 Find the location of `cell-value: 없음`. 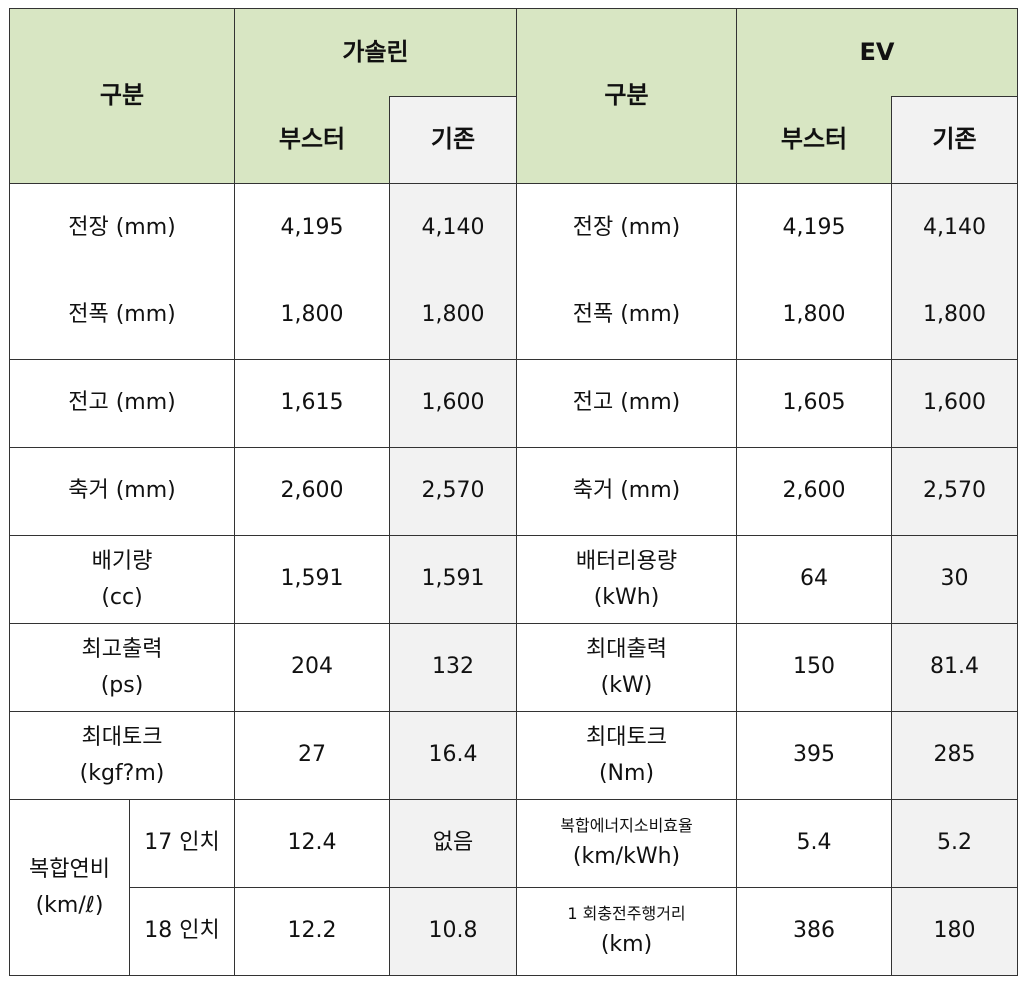

cell-value: 없음 is located at coordinates (453, 843).